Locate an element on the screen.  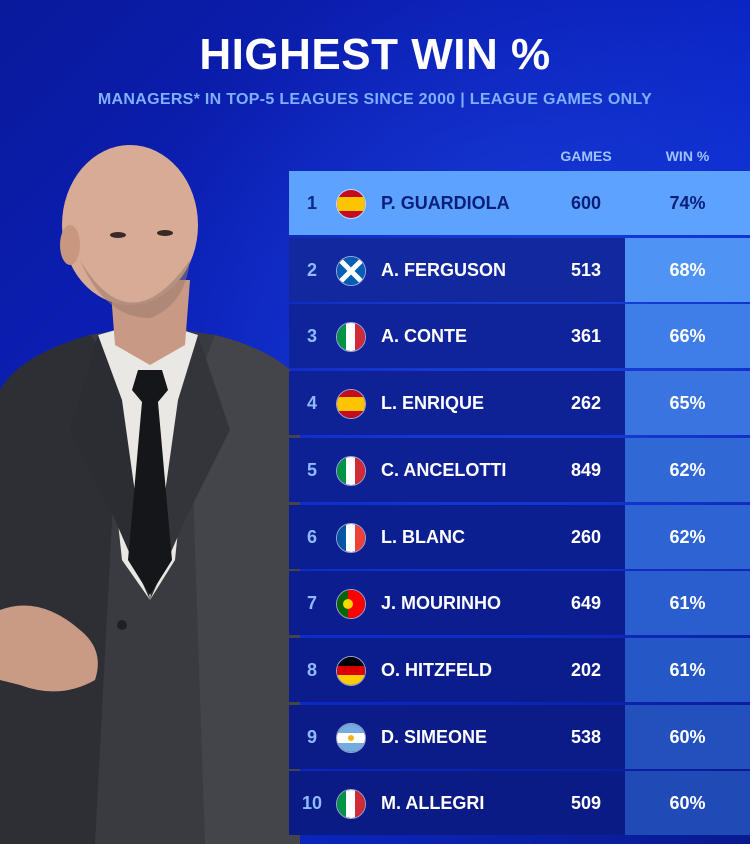
manager-name: P. GUARDIOLA is located at coordinates (445, 203).